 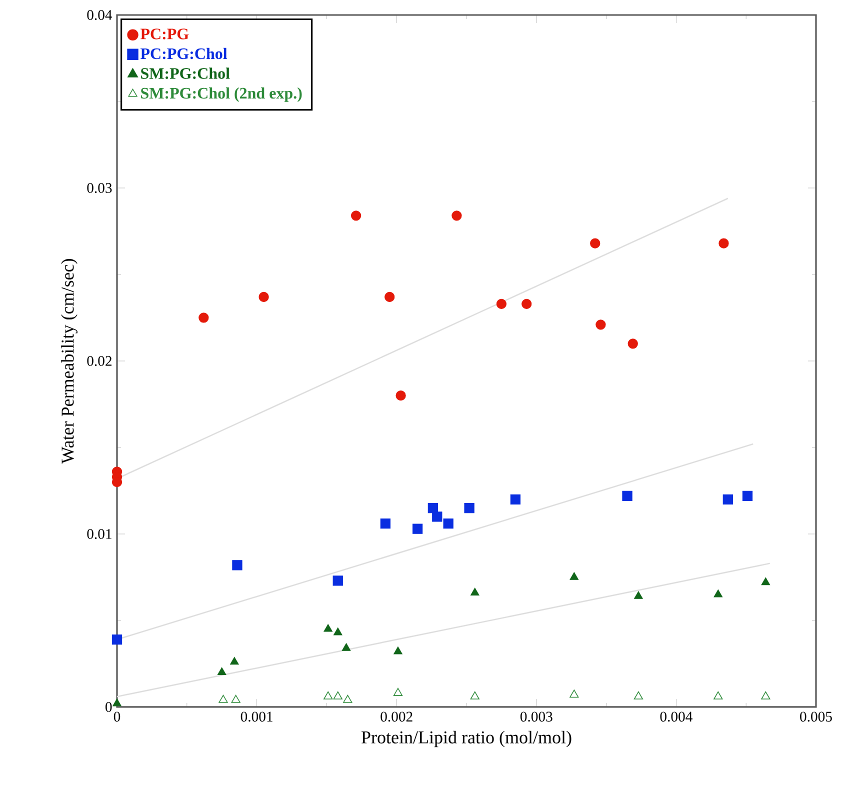 I want to click on legend-label: PC:PG:Chol, so click(x=184, y=54).